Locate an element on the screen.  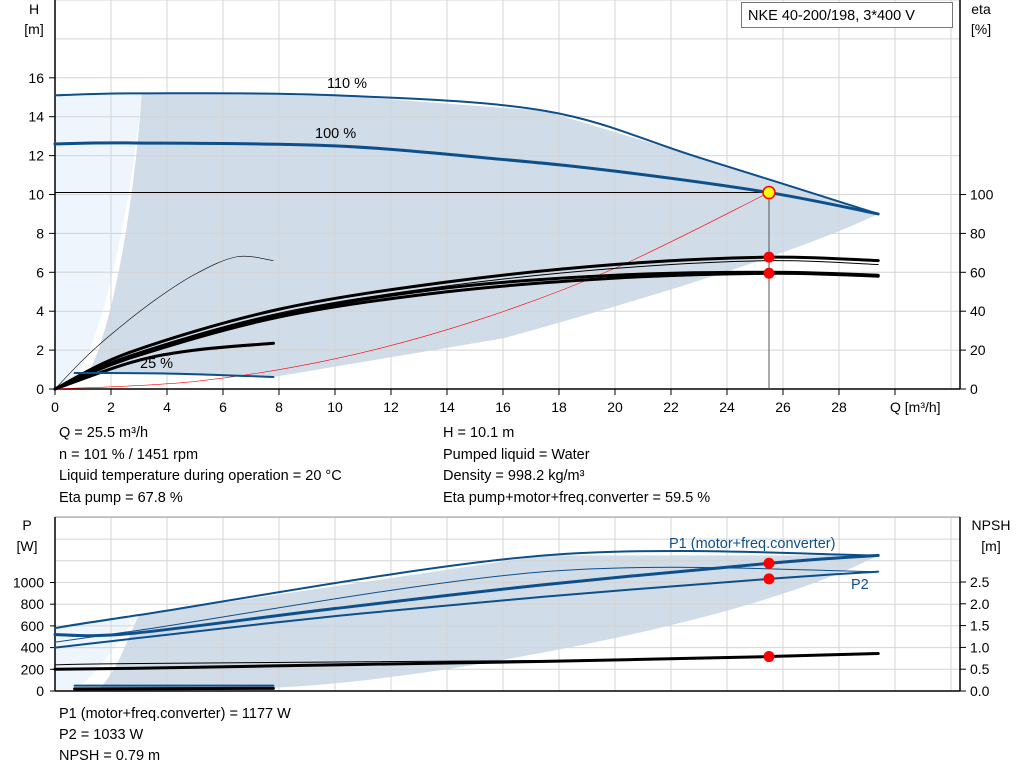
info-eta-total: Eta pump+motor+freq.converter = 59.5 % is located at coordinates (577, 498).